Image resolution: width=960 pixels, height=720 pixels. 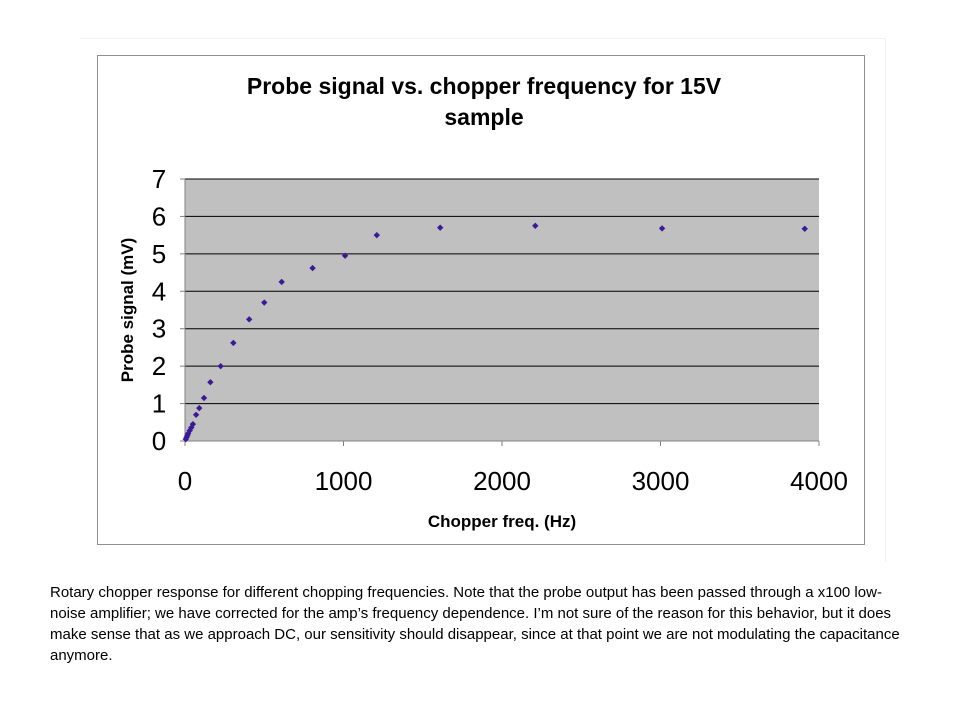 What do you see at coordinates (159, 329) in the screenshot?
I see `y-tick-label: 3` at bounding box center [159, 329].